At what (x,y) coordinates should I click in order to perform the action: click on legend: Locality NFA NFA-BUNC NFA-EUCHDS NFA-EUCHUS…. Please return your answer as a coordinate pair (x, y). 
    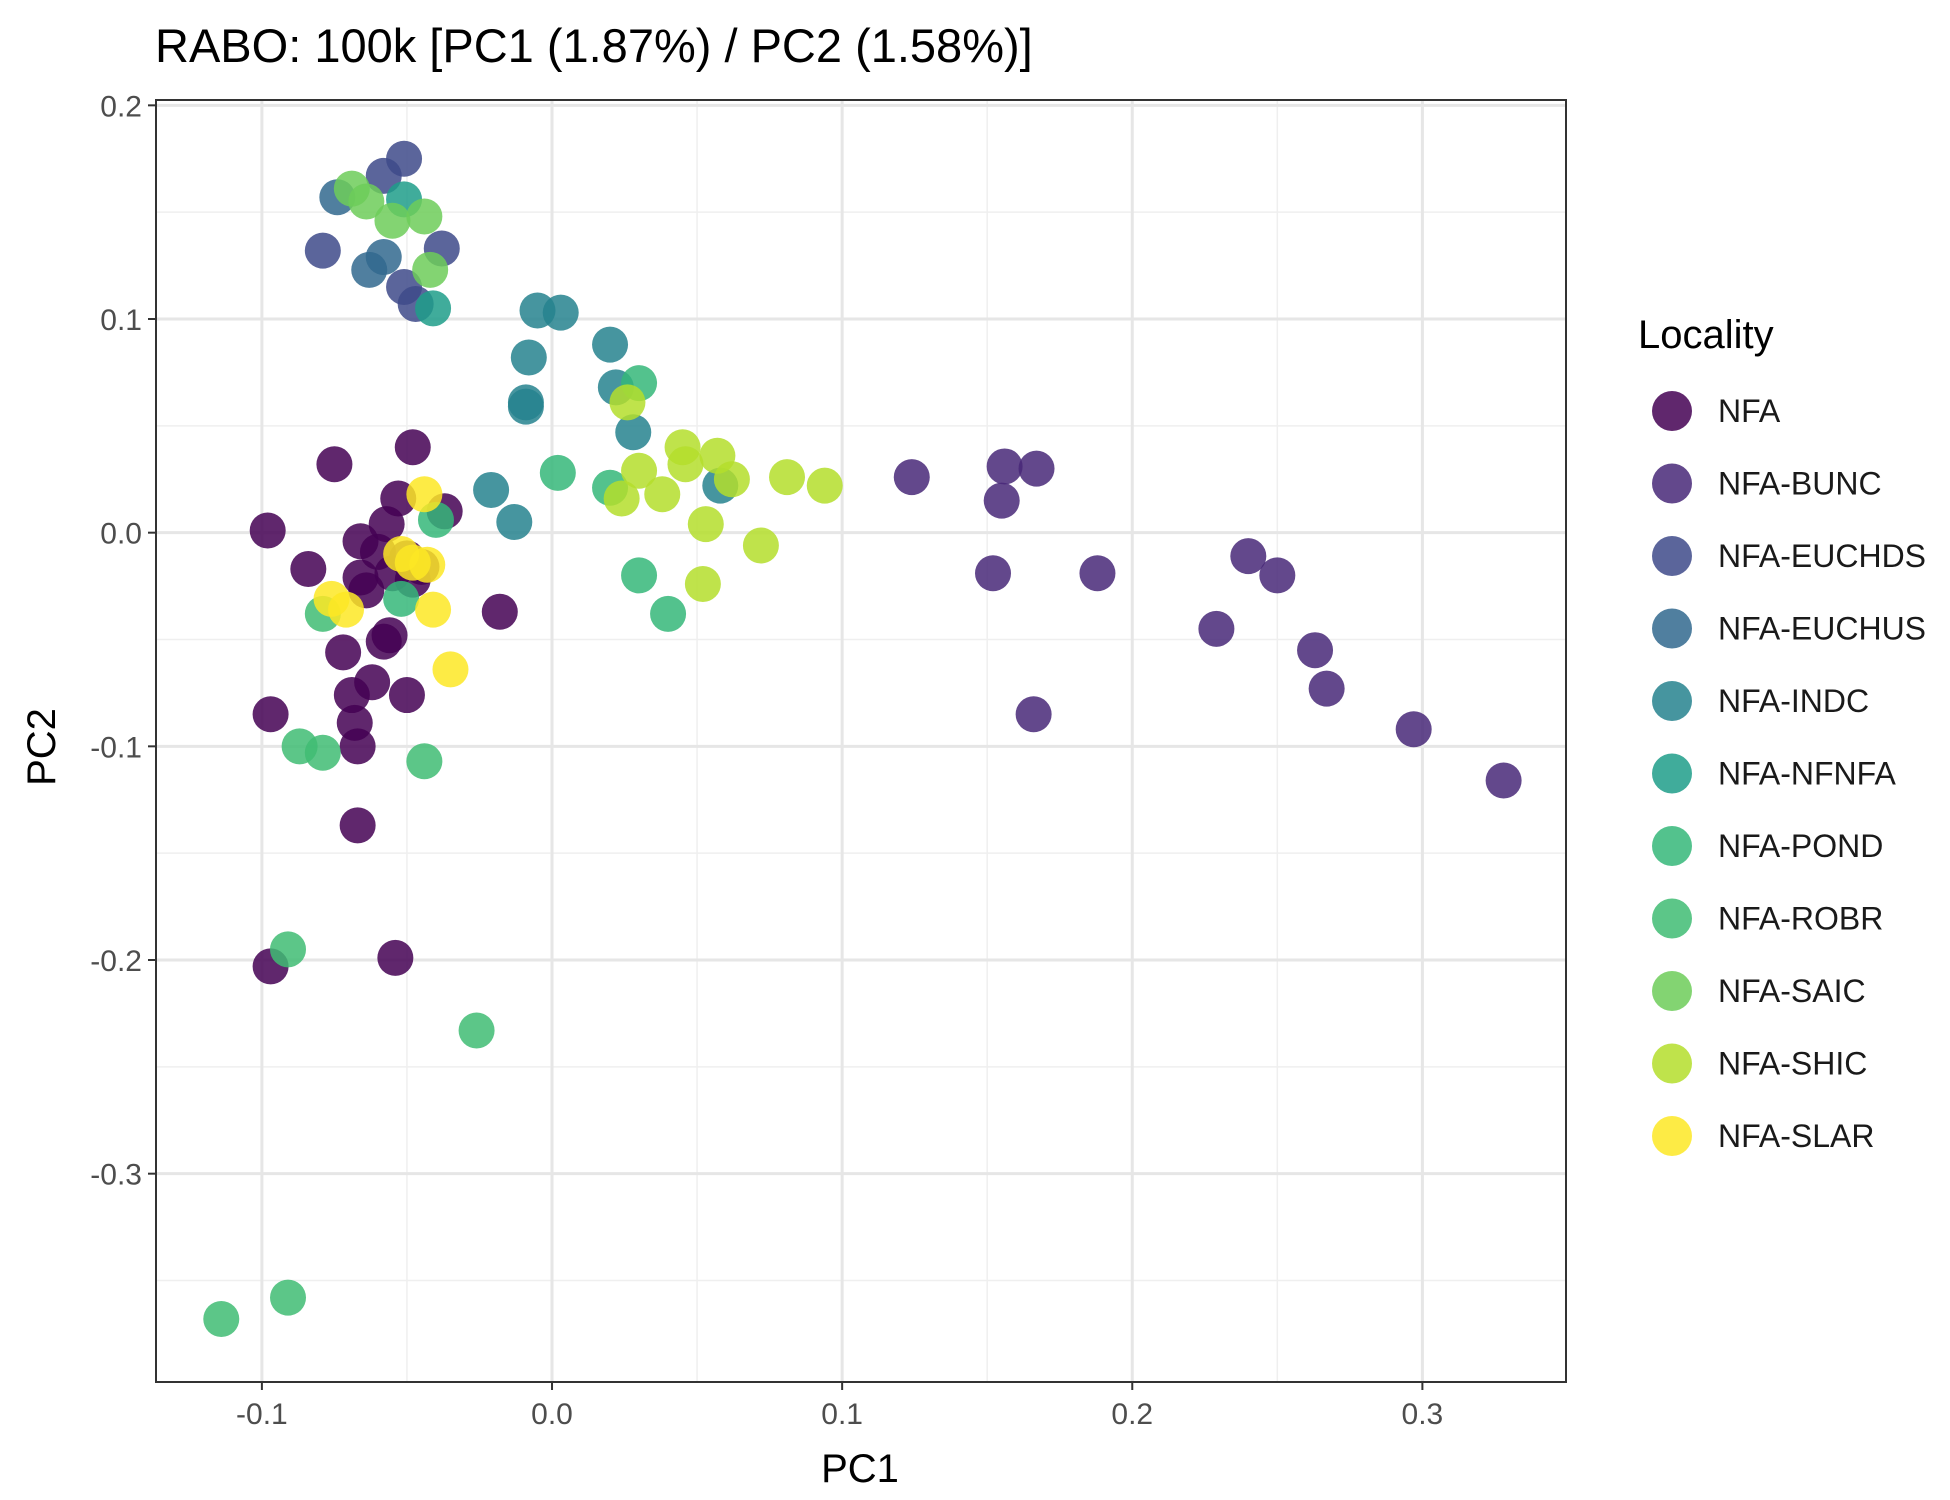
    Looking at the image, I should click on (1782, 734).